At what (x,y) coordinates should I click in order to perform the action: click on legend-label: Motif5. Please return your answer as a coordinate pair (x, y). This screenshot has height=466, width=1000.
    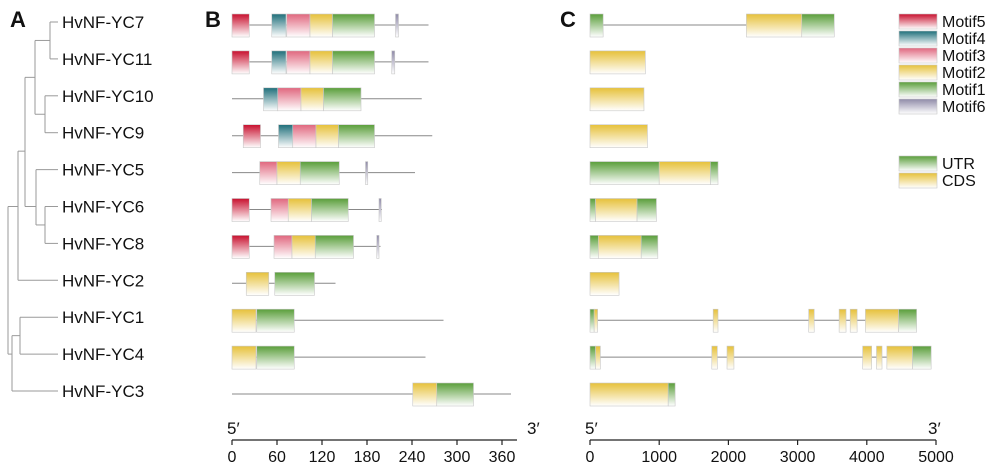
    Looking at the image, I should click on (964, 22).